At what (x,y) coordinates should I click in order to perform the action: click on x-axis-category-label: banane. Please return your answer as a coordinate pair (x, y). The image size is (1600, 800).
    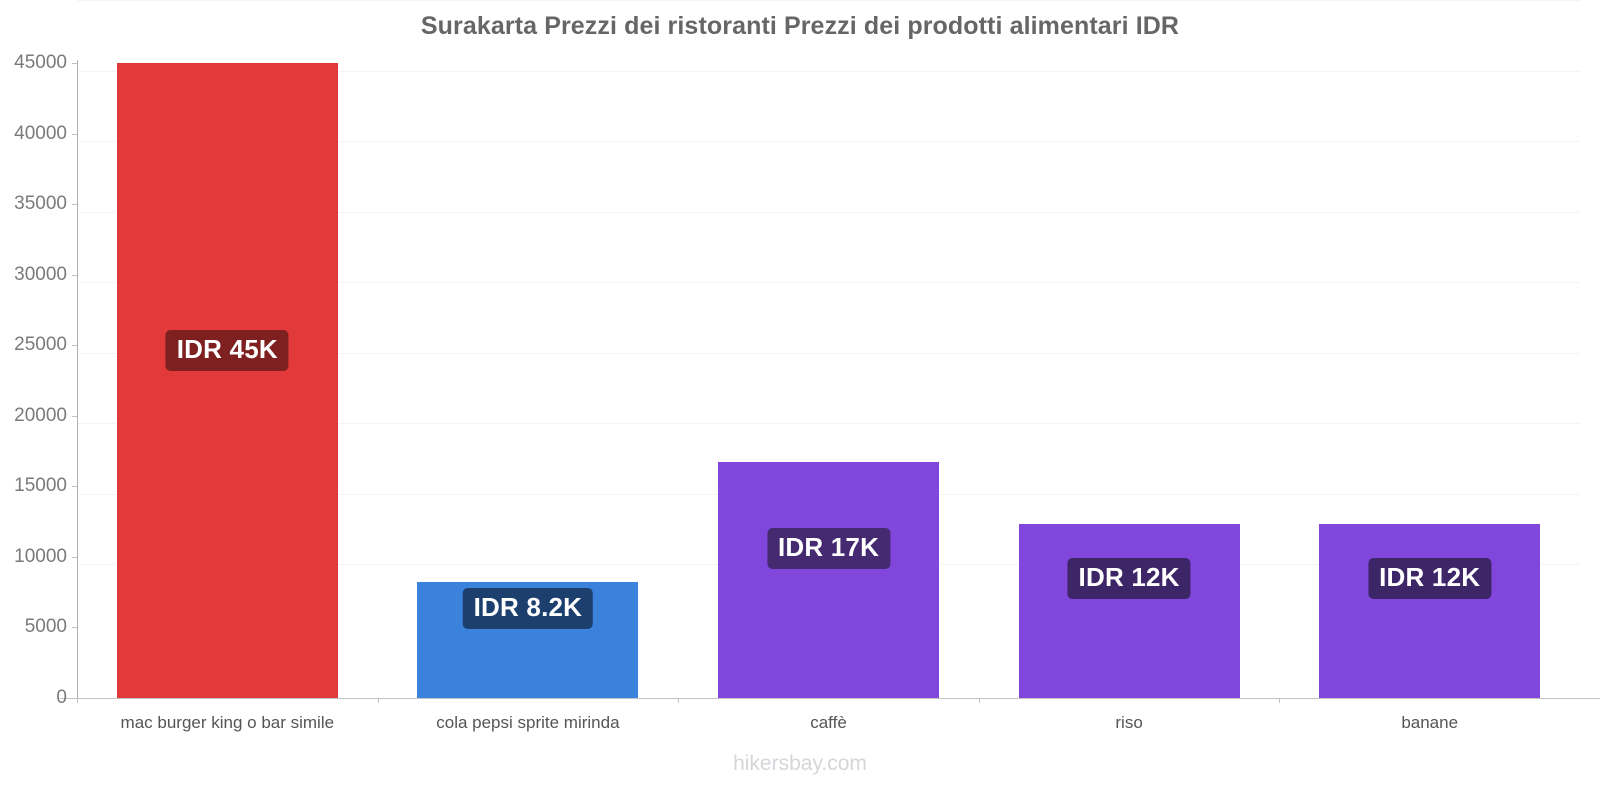
    Looking at the image, I should click on (1430, 722).